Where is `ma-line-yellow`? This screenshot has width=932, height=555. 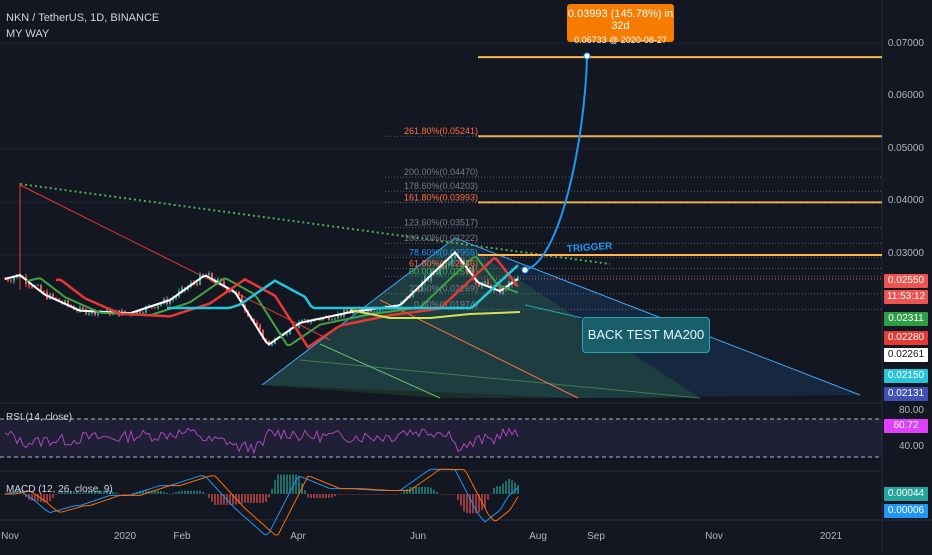
ma-line-yellow is located at coordinates (435, 314).